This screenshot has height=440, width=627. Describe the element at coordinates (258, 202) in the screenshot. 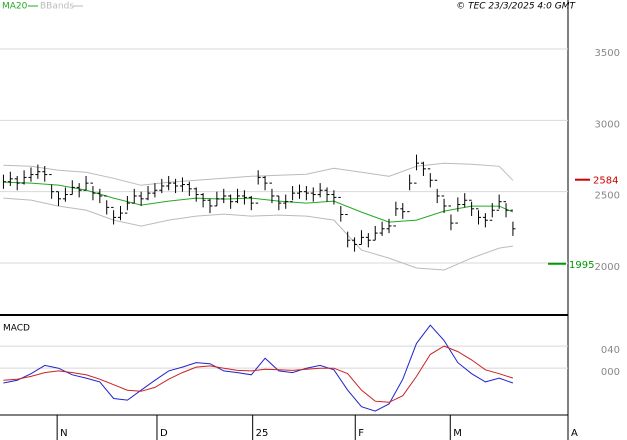

I see `ma-line` at that location.